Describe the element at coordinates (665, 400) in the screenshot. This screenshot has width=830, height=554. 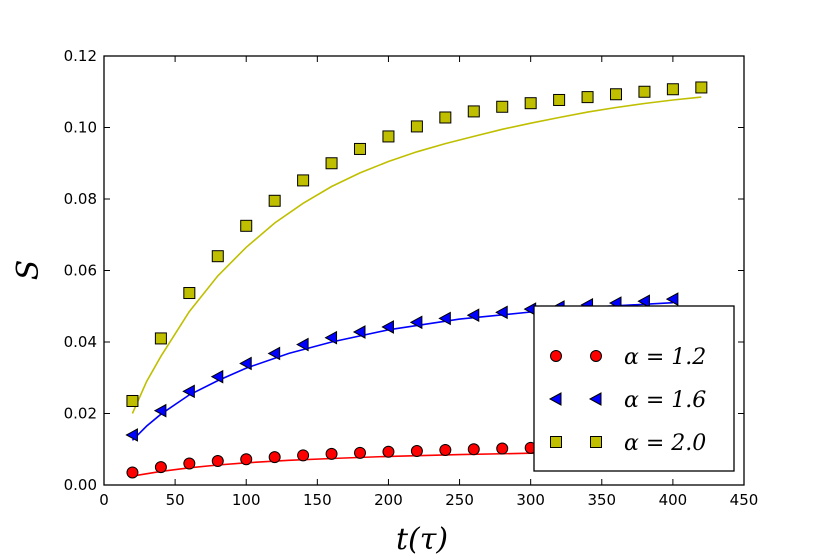
I see `legend-label-2: α = 1.6` at that location.